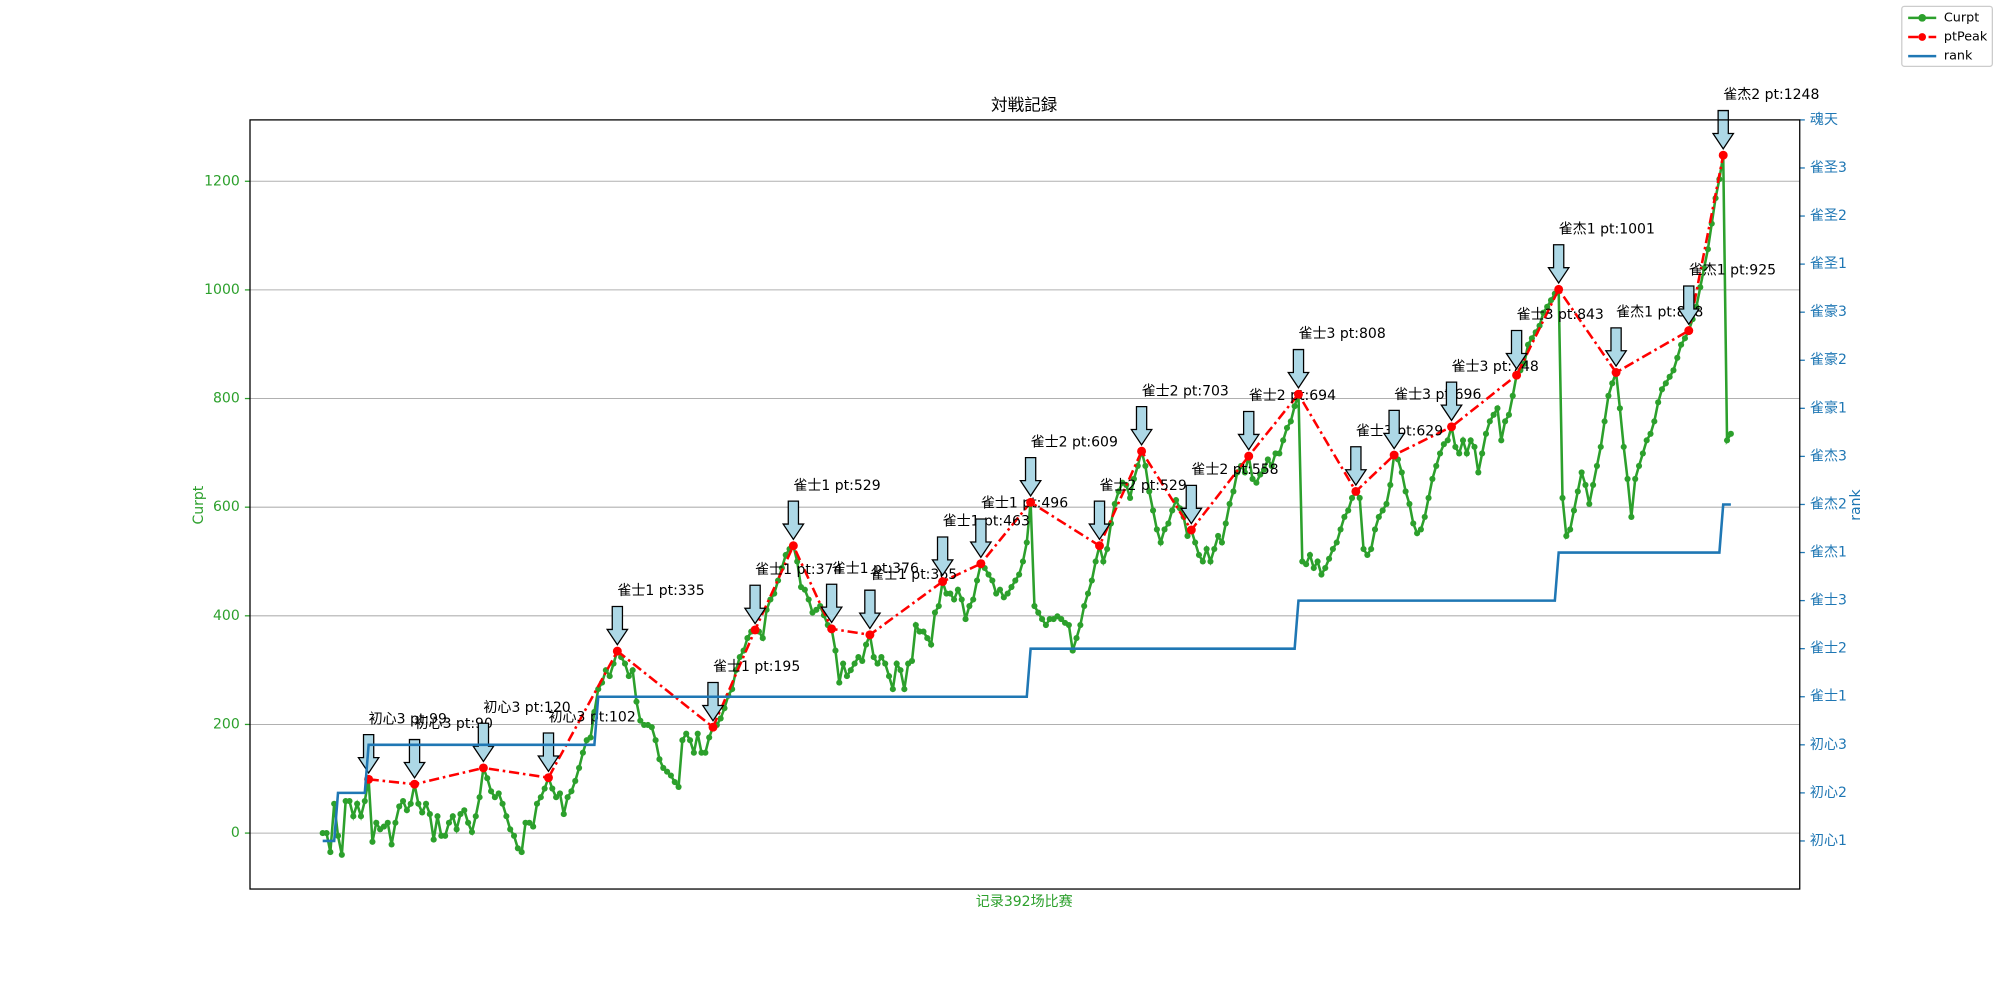 Image resolution: width=2000 pixels, height=1000 pixels. I want to click on y2-tick-label: 雀杰2, so click(1828, 504).